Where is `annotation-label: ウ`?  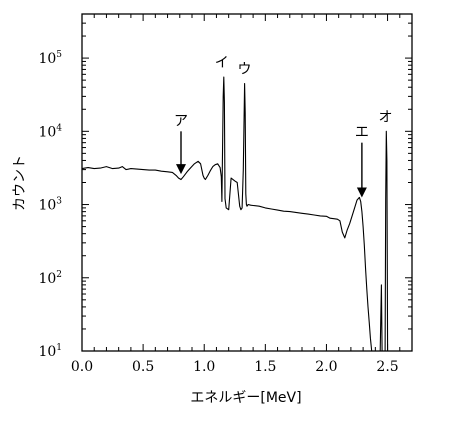
annotation-label: ウ is located at coordinates (245, 69).